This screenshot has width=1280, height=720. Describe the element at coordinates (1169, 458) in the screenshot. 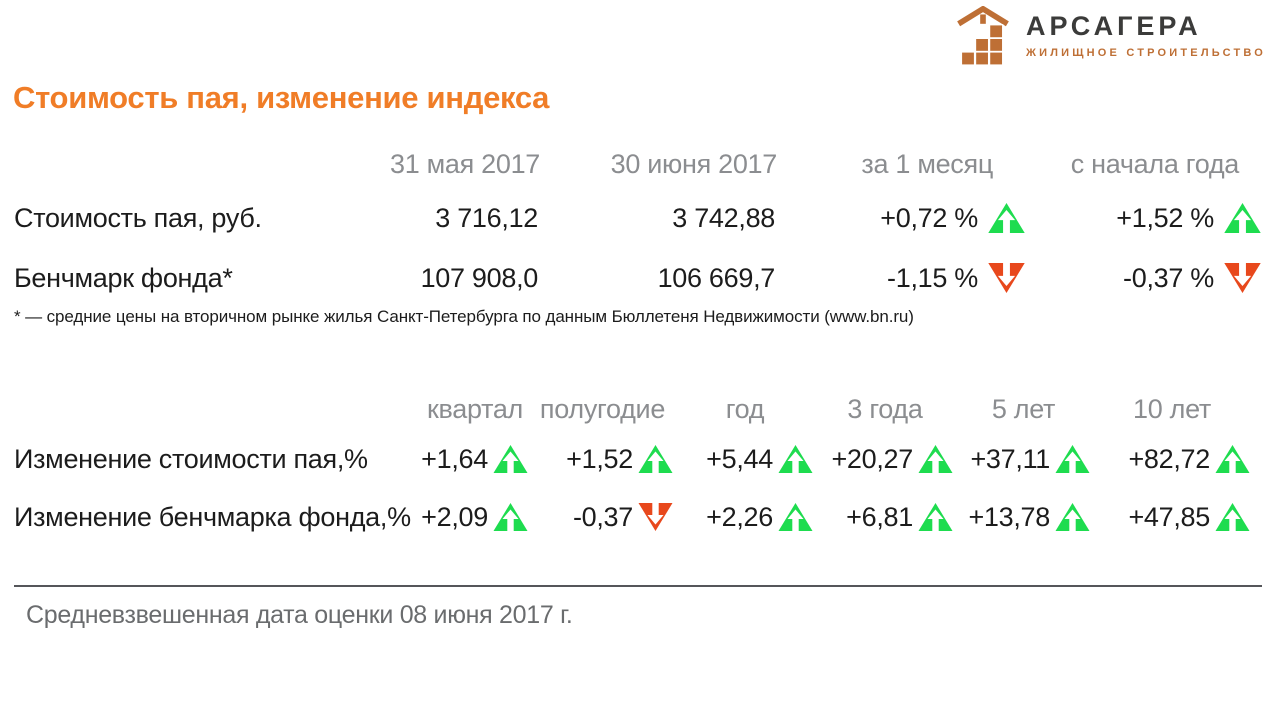

I see `value-text: +82,72` at that location.